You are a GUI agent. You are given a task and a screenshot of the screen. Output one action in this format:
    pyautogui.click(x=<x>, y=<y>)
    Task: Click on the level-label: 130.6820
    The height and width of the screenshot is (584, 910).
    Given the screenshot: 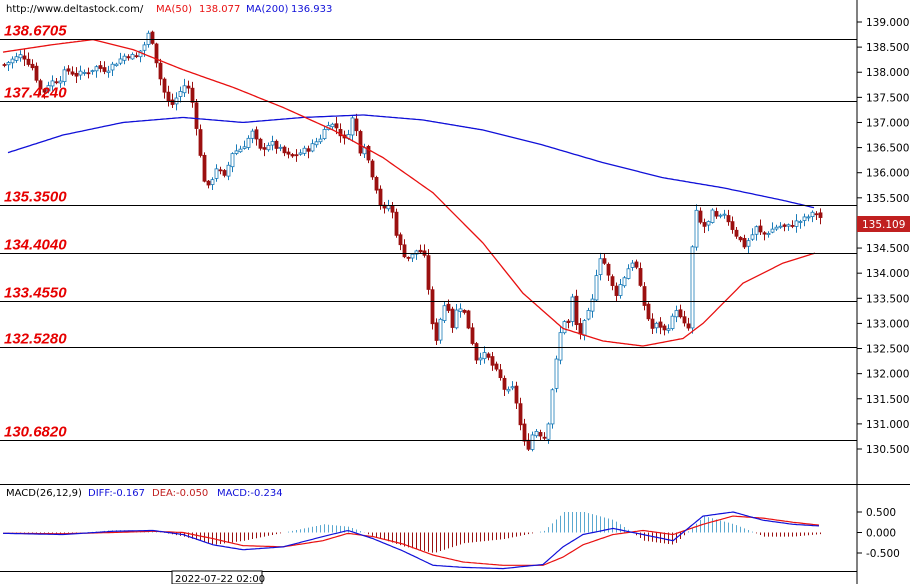 What is the action you would take?
    pyautogui.click(x=35, y=432)
    